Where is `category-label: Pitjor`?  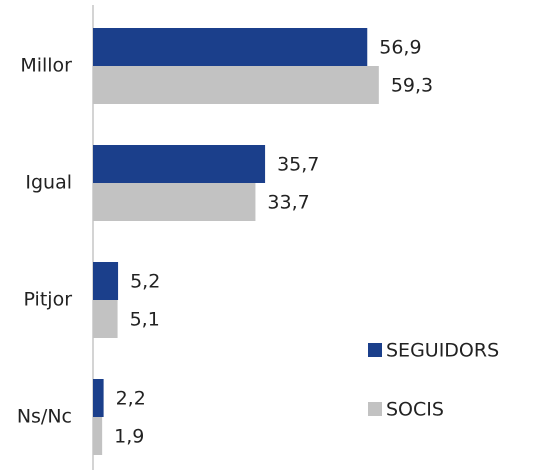 category-label: Pitjor is located at coordinates (48, 300).